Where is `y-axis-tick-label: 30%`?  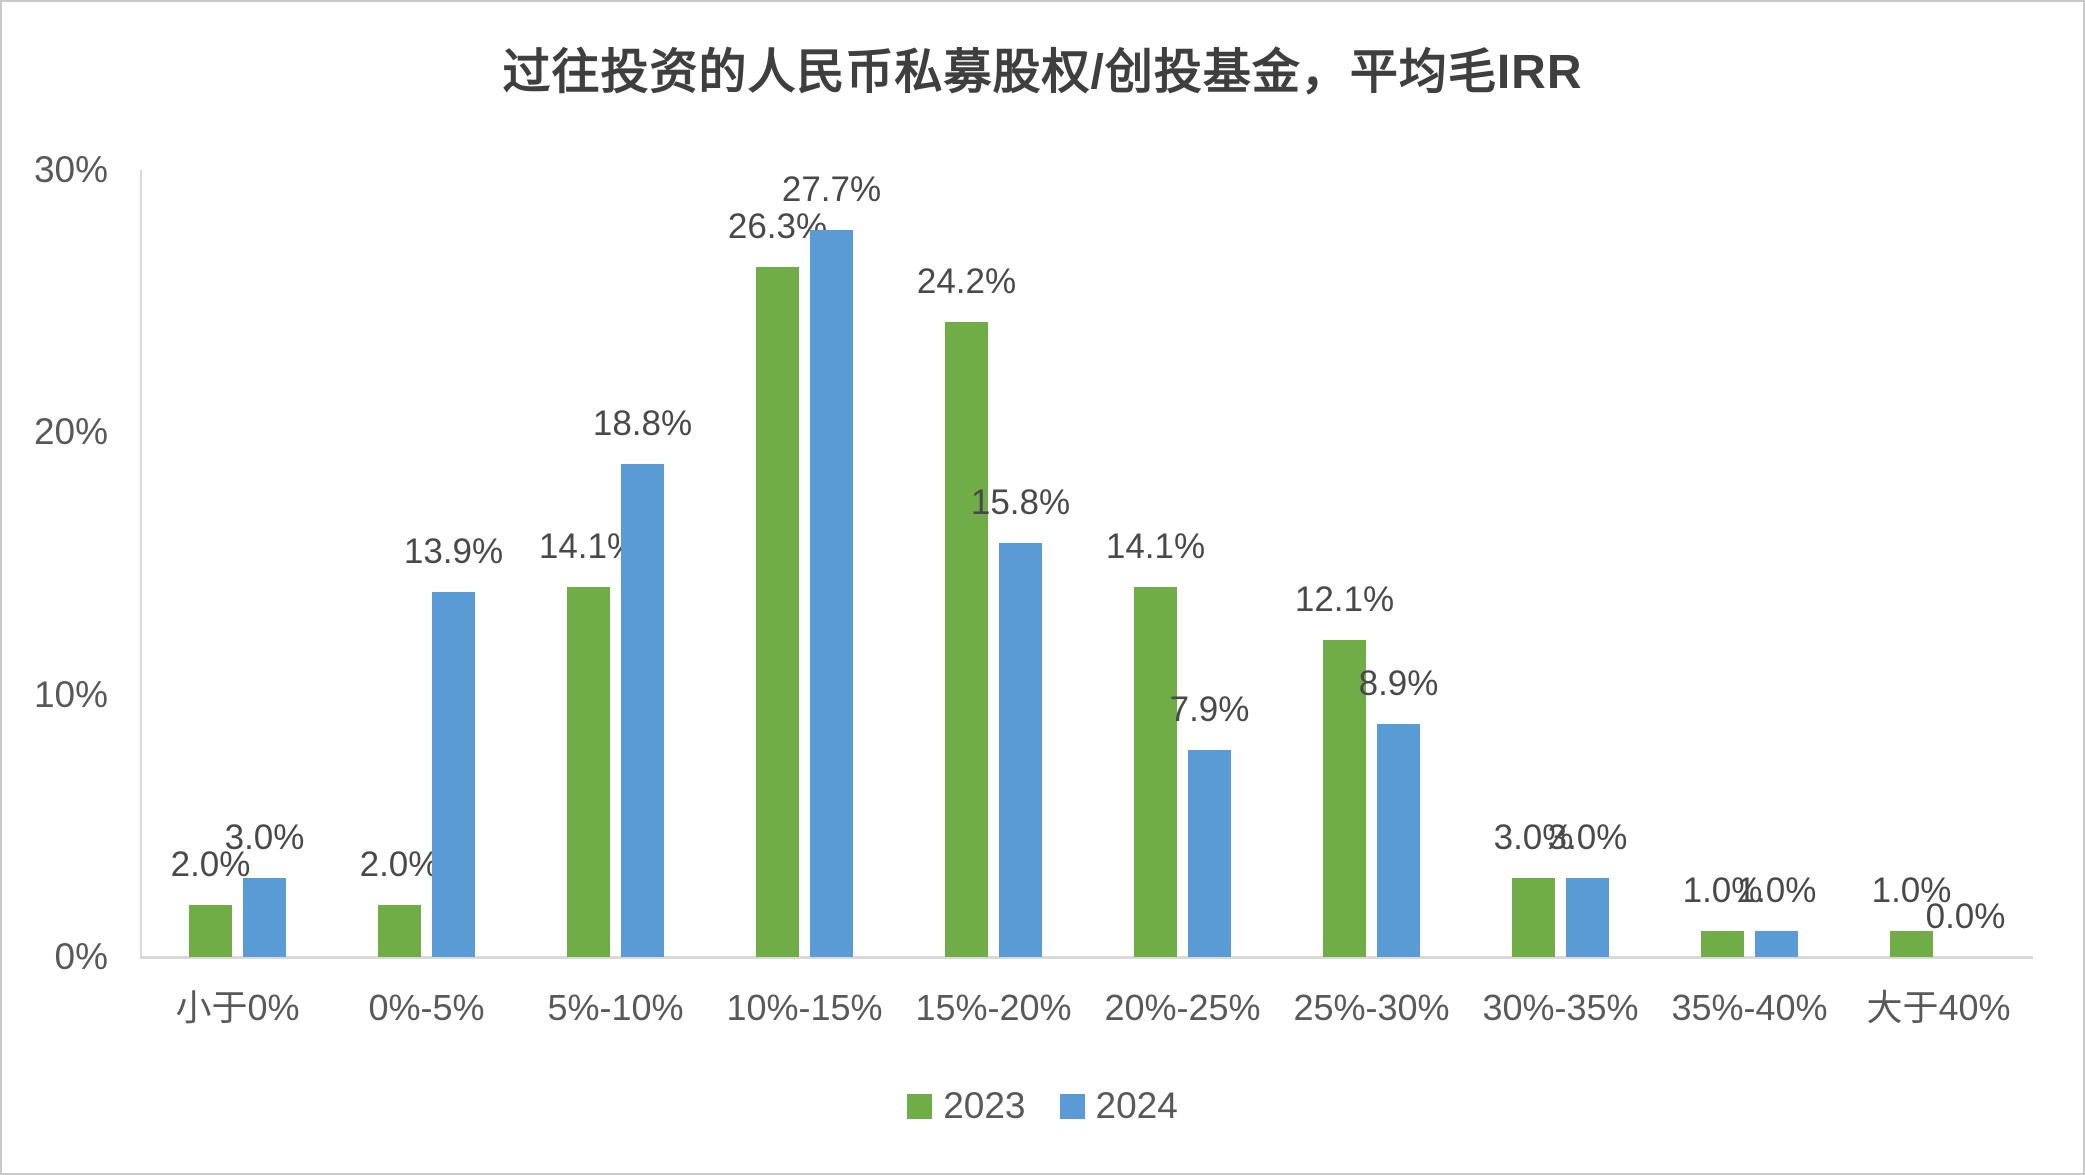
y-axis-tick-label: 30% is located at coordinates (70, 169).